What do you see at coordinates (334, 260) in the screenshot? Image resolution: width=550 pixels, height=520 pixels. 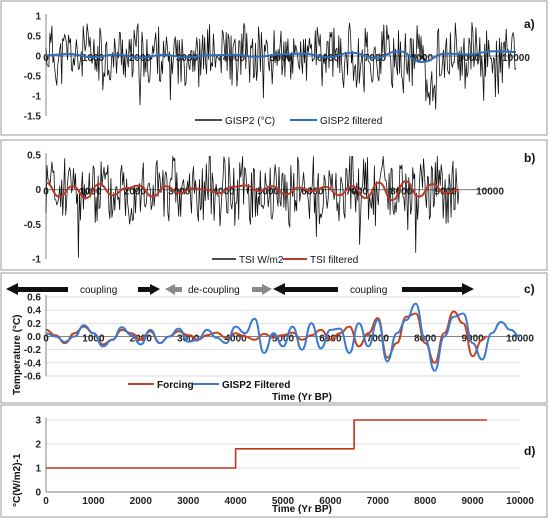 I see `legend-label-tsi-filtered: TSI filtered` at bounding box center [334, 260].